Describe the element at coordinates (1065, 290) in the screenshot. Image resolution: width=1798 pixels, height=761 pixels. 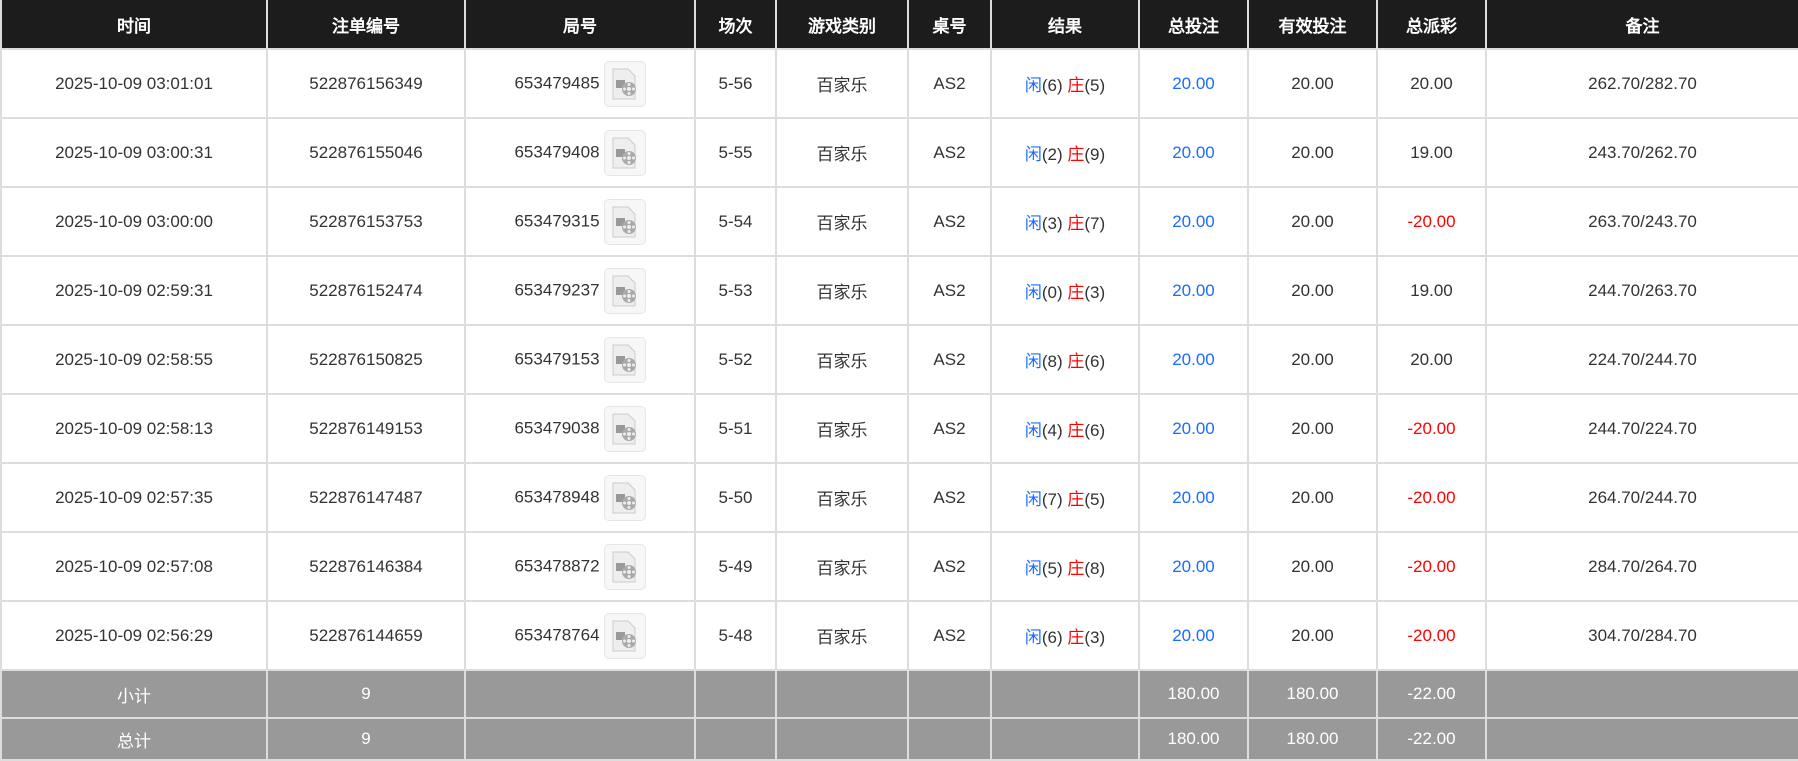
I see `result-cell: 闲(0) 庄(3)` at that location.